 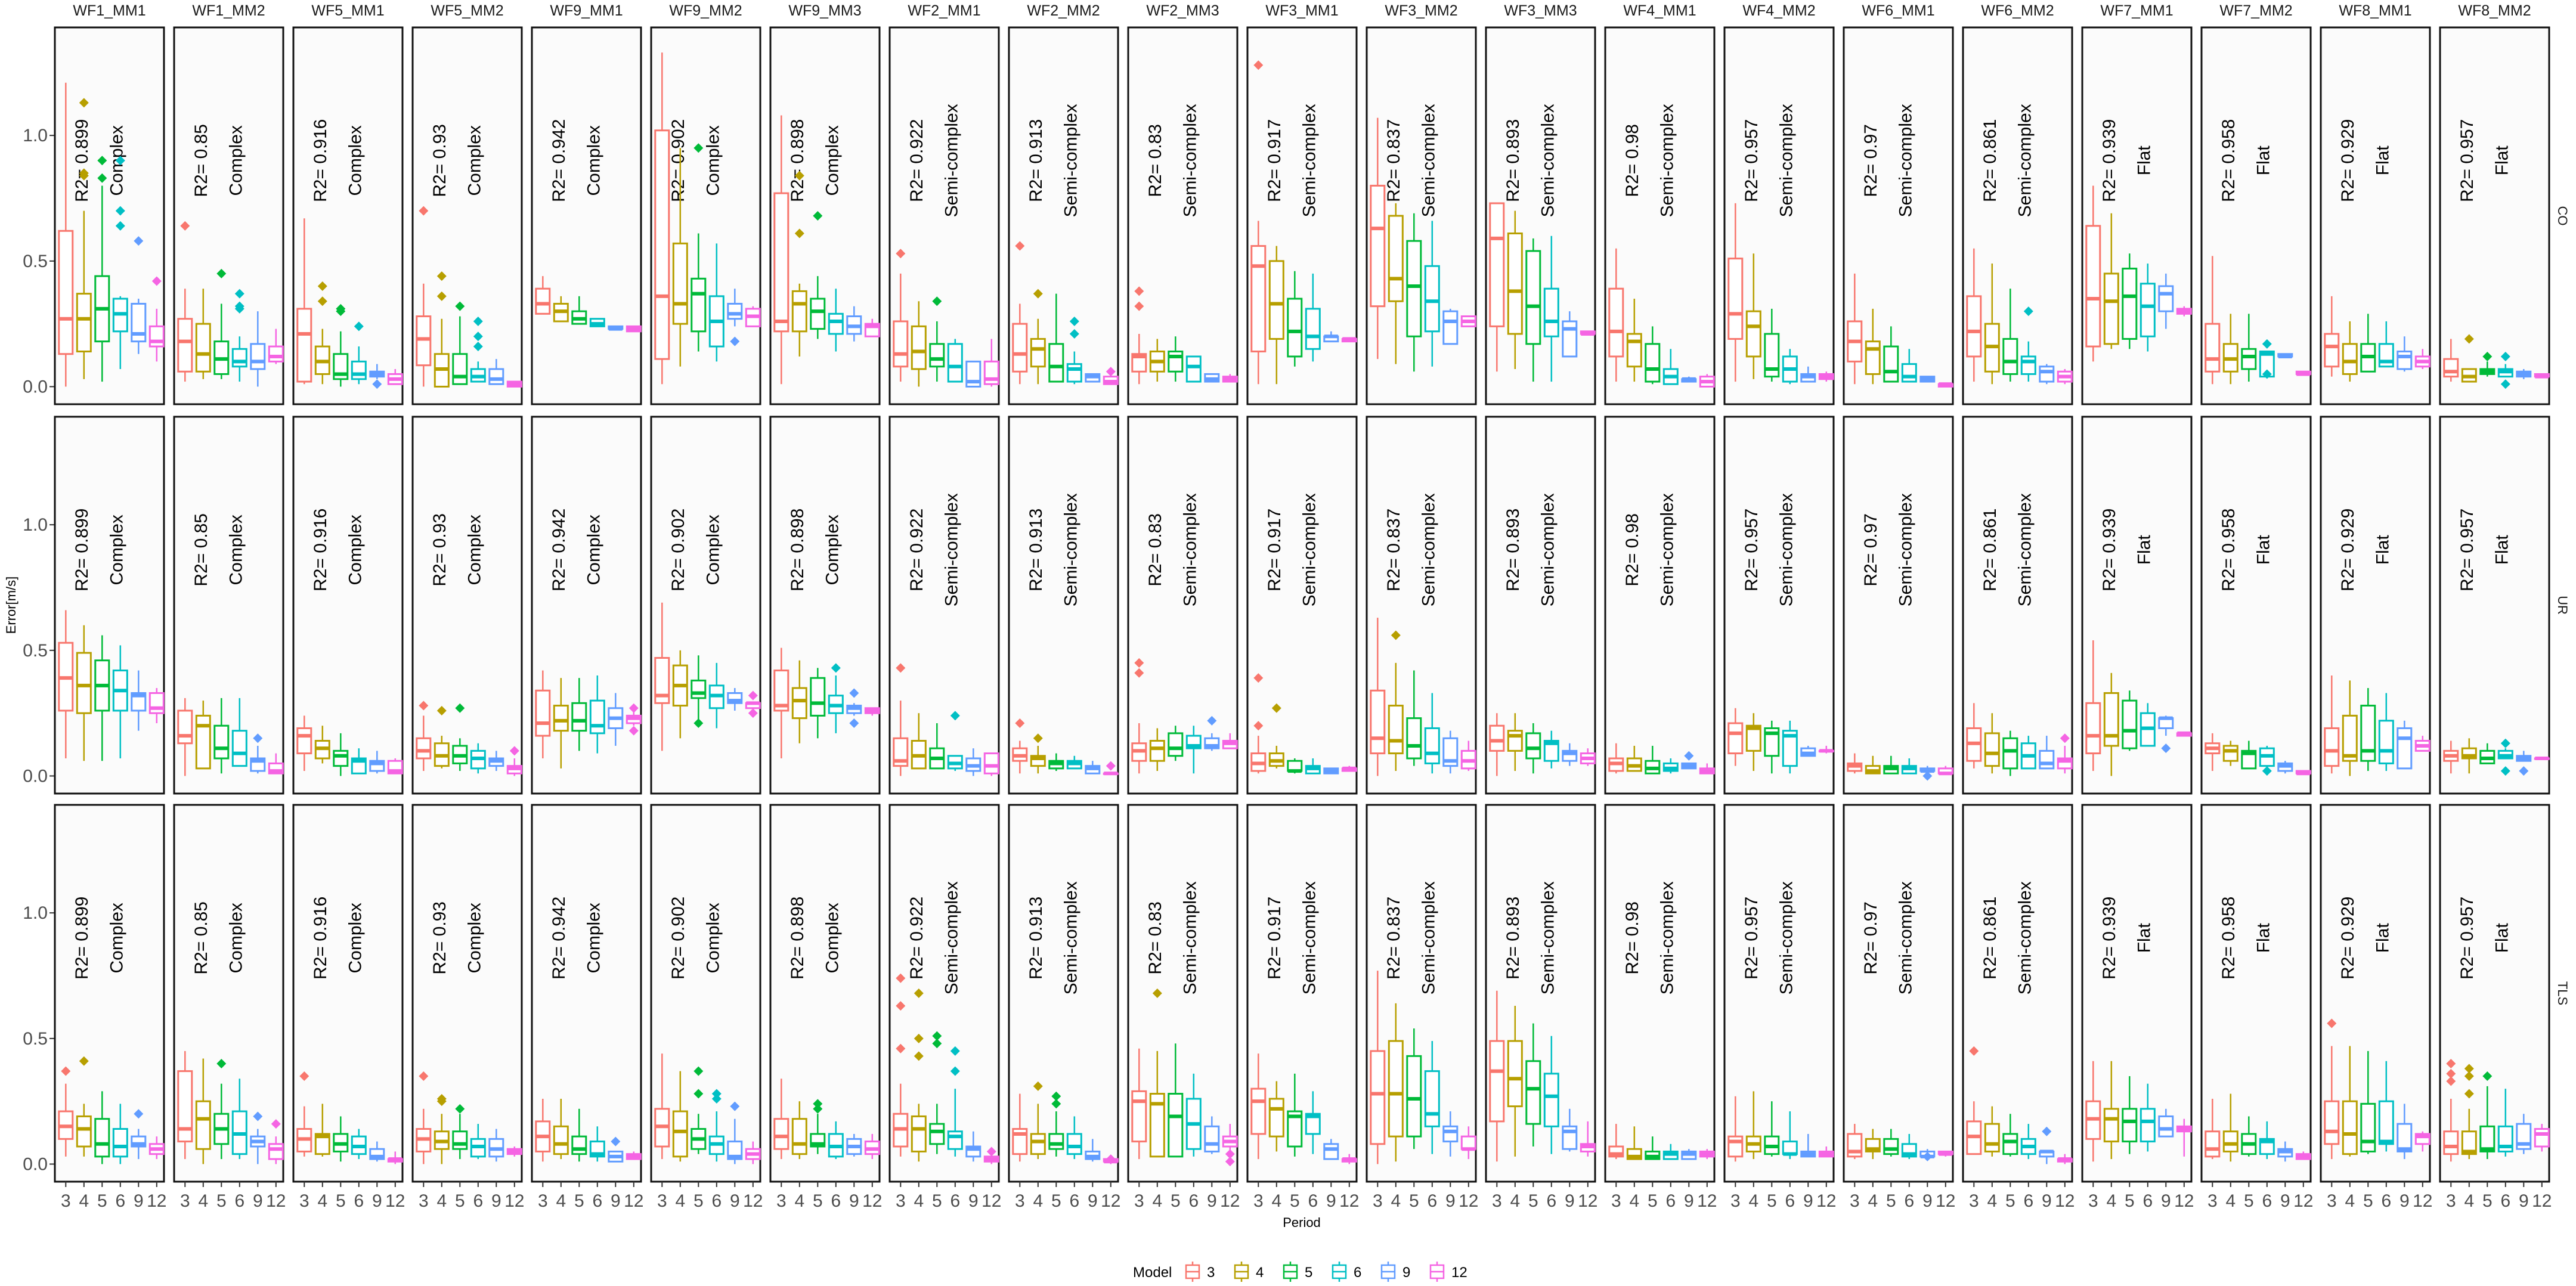 What do you see at coordinates (2109, 938) in the screenshot?
I see `r2-annotation: R2= 0.939` at bounding box center [2109, 938].